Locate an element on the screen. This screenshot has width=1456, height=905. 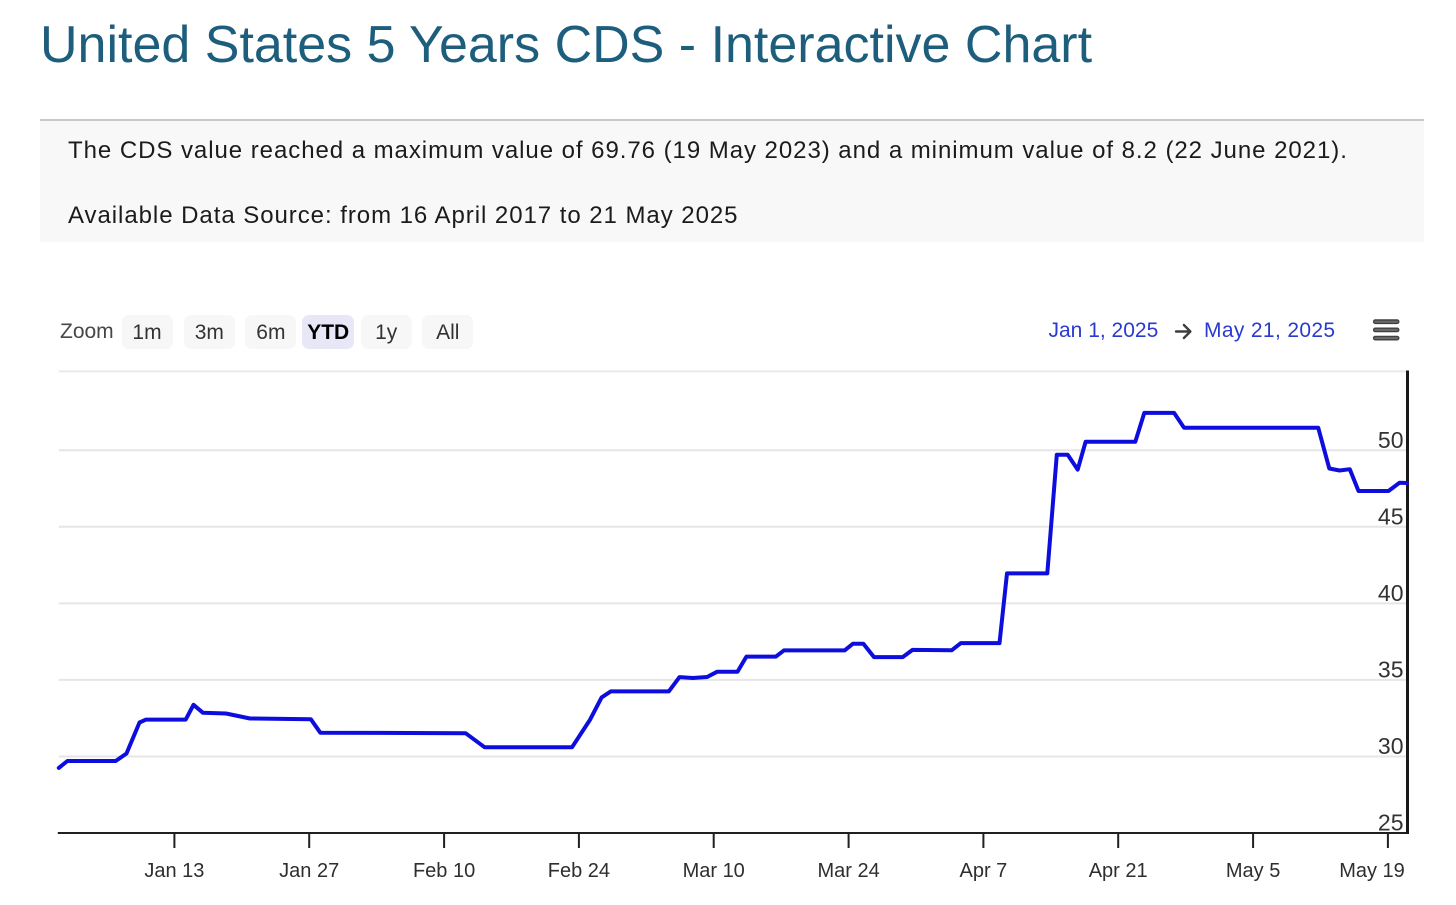
svg-text: May 19 is located at coordinates (1372, 871).